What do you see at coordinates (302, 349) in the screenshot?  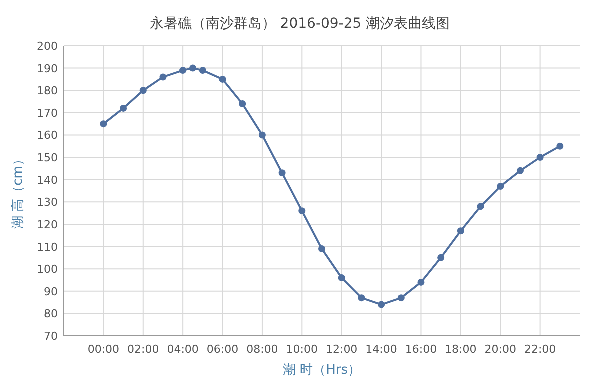 I see `x-tick-label: 10:00` at bounding box center [302, 349].